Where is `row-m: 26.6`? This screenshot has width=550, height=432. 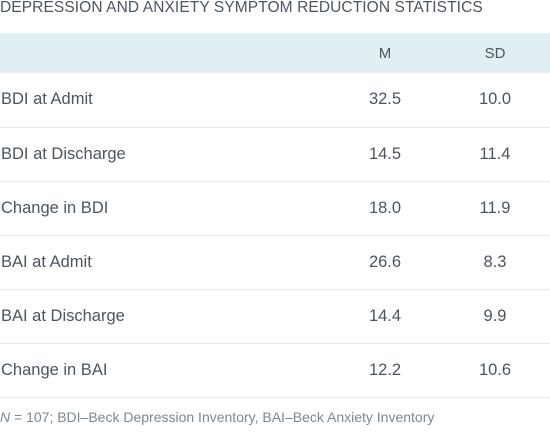
row-m: 26.6 is located at coordinates (385, 261).